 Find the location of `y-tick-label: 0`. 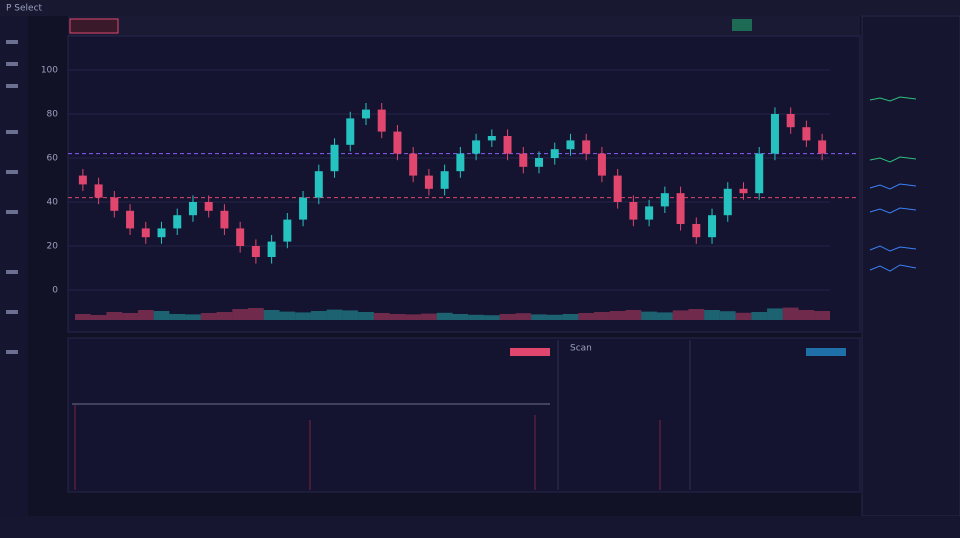

y-tick-label: 0 is located at coordinates (55, 291).